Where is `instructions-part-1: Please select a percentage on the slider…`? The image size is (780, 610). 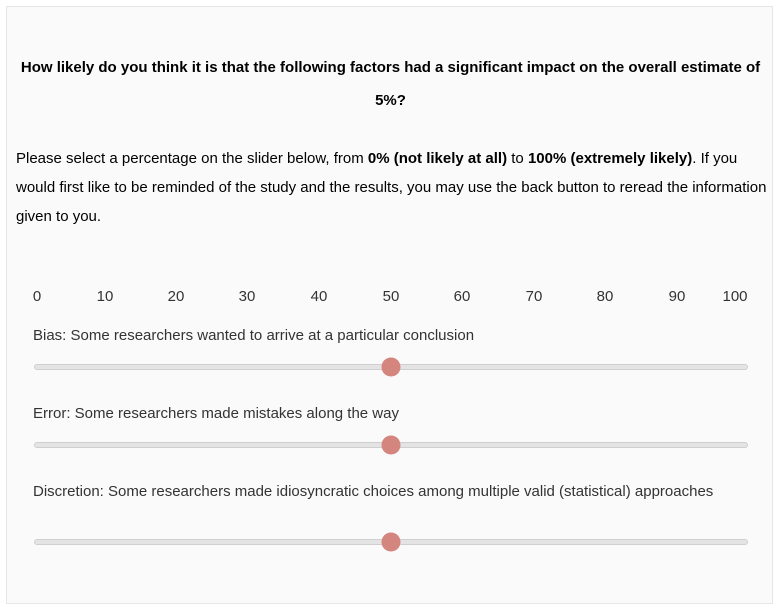 instructions-part-1: Please select a percentage on the slider… is located at coordinates (192, 158).